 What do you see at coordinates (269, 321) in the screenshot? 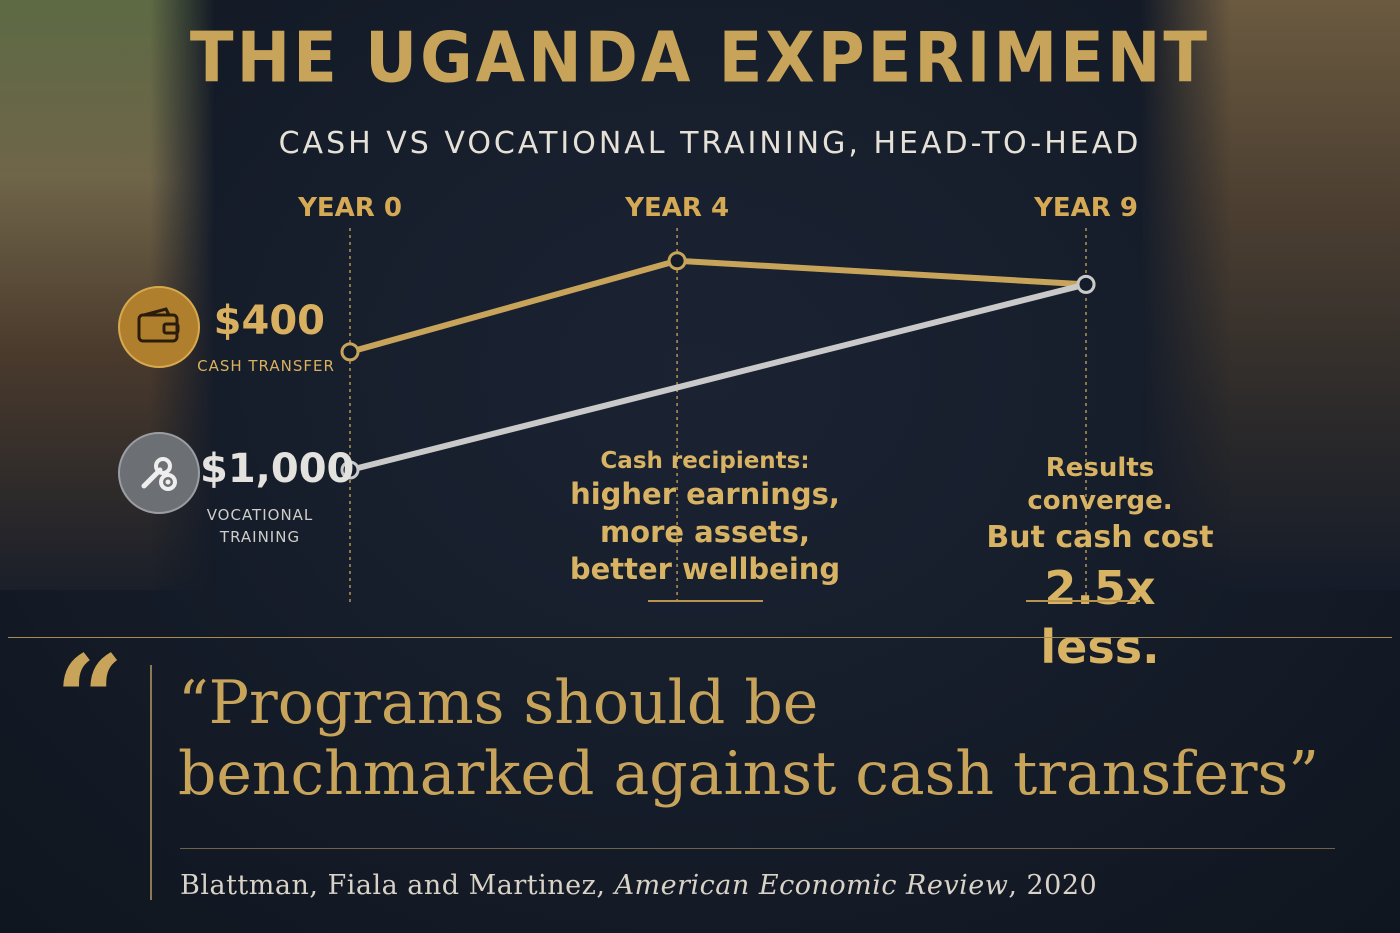
I see `cash-cost-label: $400` at bounding box center [269, 321].